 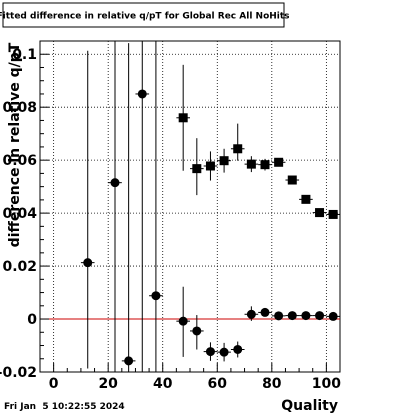 What do you see at coordinates (195, 377) in the screenshot?
I see `x-ticks: 0 20 40 60 80 100` at bounding box center [195, 377].